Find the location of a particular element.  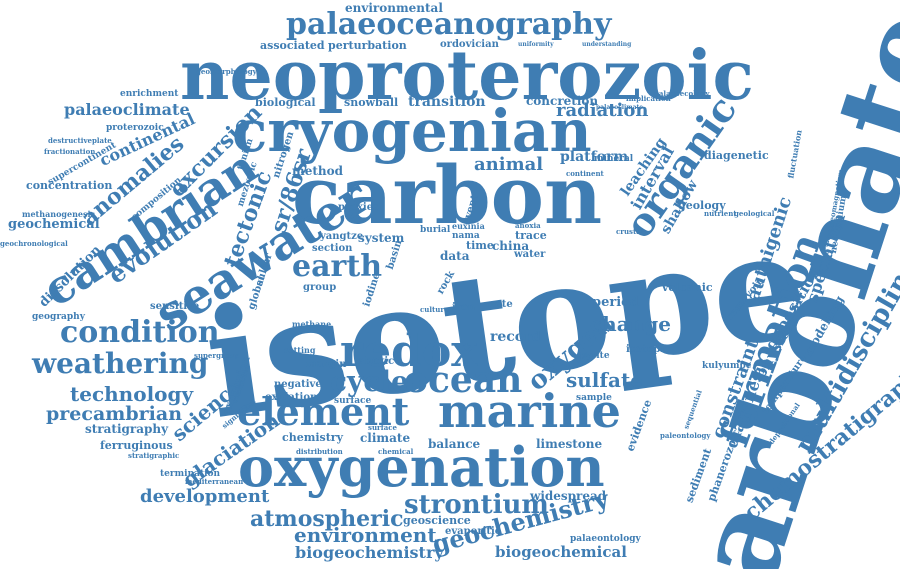

word-limestone: limestone is located at coordinates (569, 444).